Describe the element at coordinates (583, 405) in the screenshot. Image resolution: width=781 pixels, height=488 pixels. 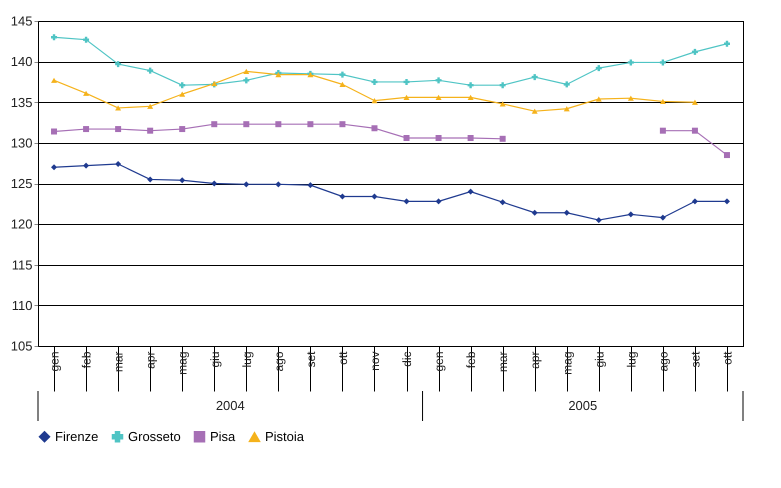
I see `text: 2005` at that location.